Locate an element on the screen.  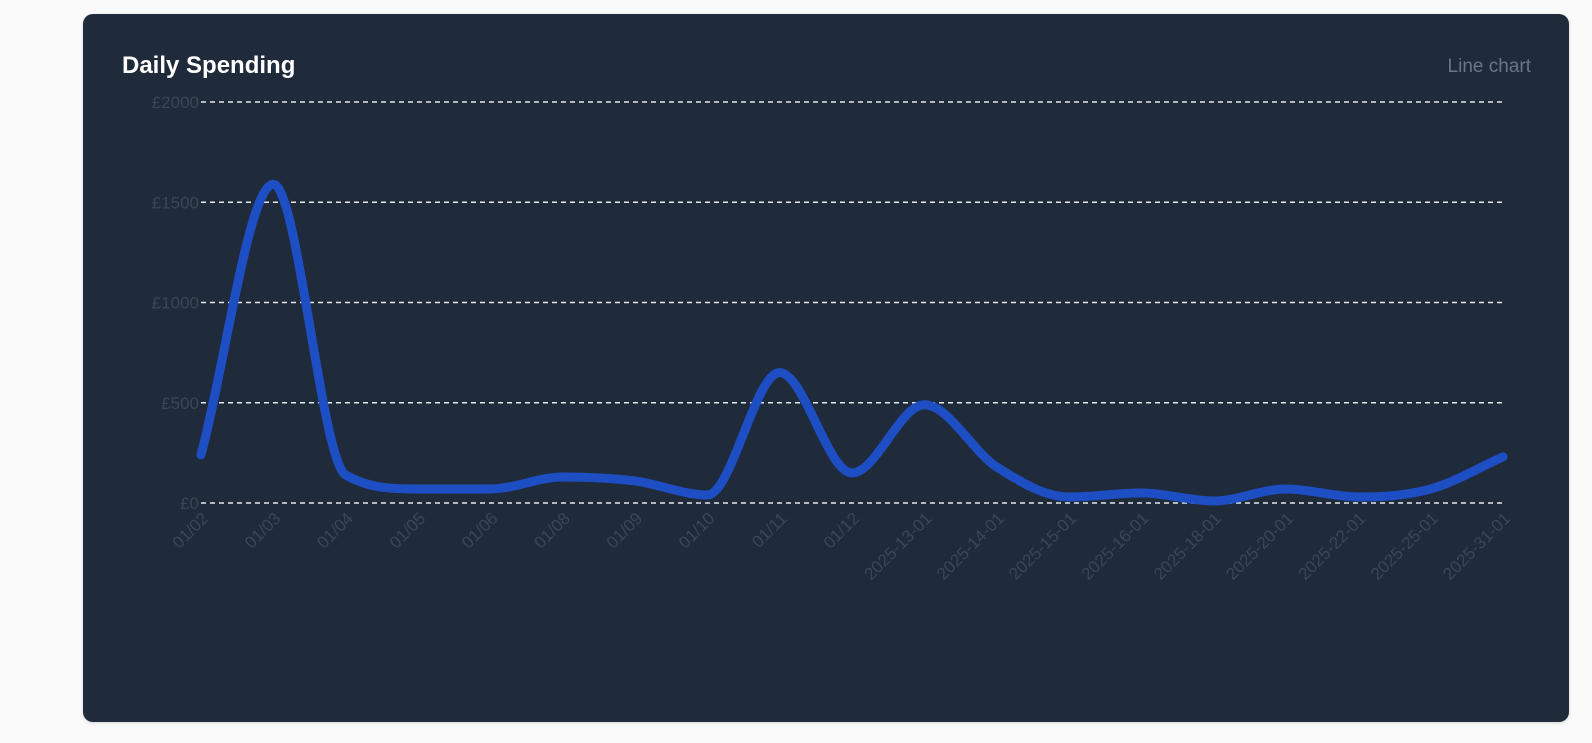
y-tick-label: £1500 is located at coordinates (175, 202).